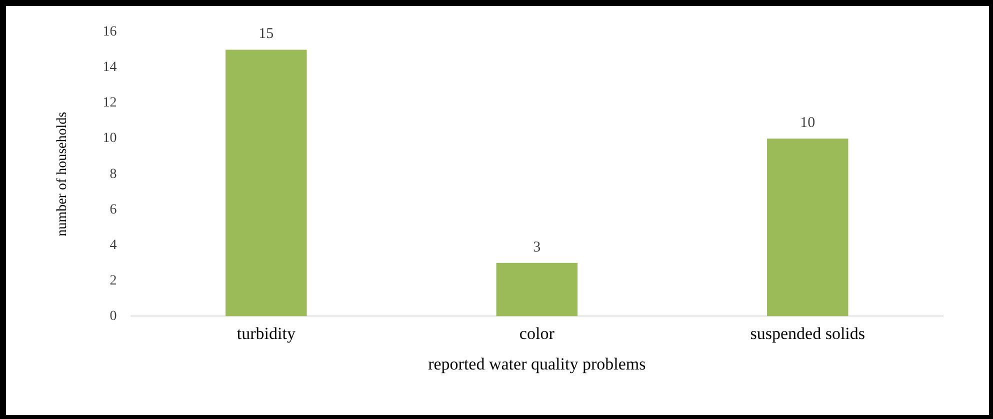  I want to click on data-label: 3, so click(537, 247).